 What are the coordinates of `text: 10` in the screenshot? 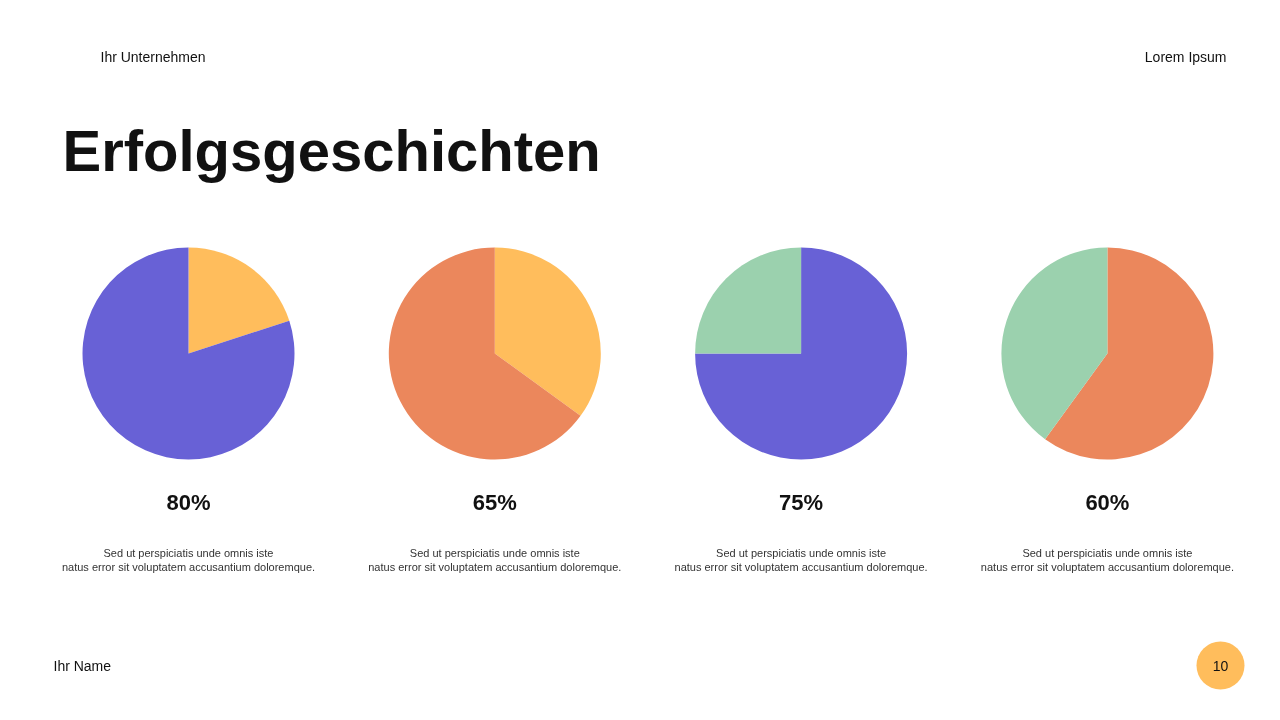 It's located at (1220, 665).